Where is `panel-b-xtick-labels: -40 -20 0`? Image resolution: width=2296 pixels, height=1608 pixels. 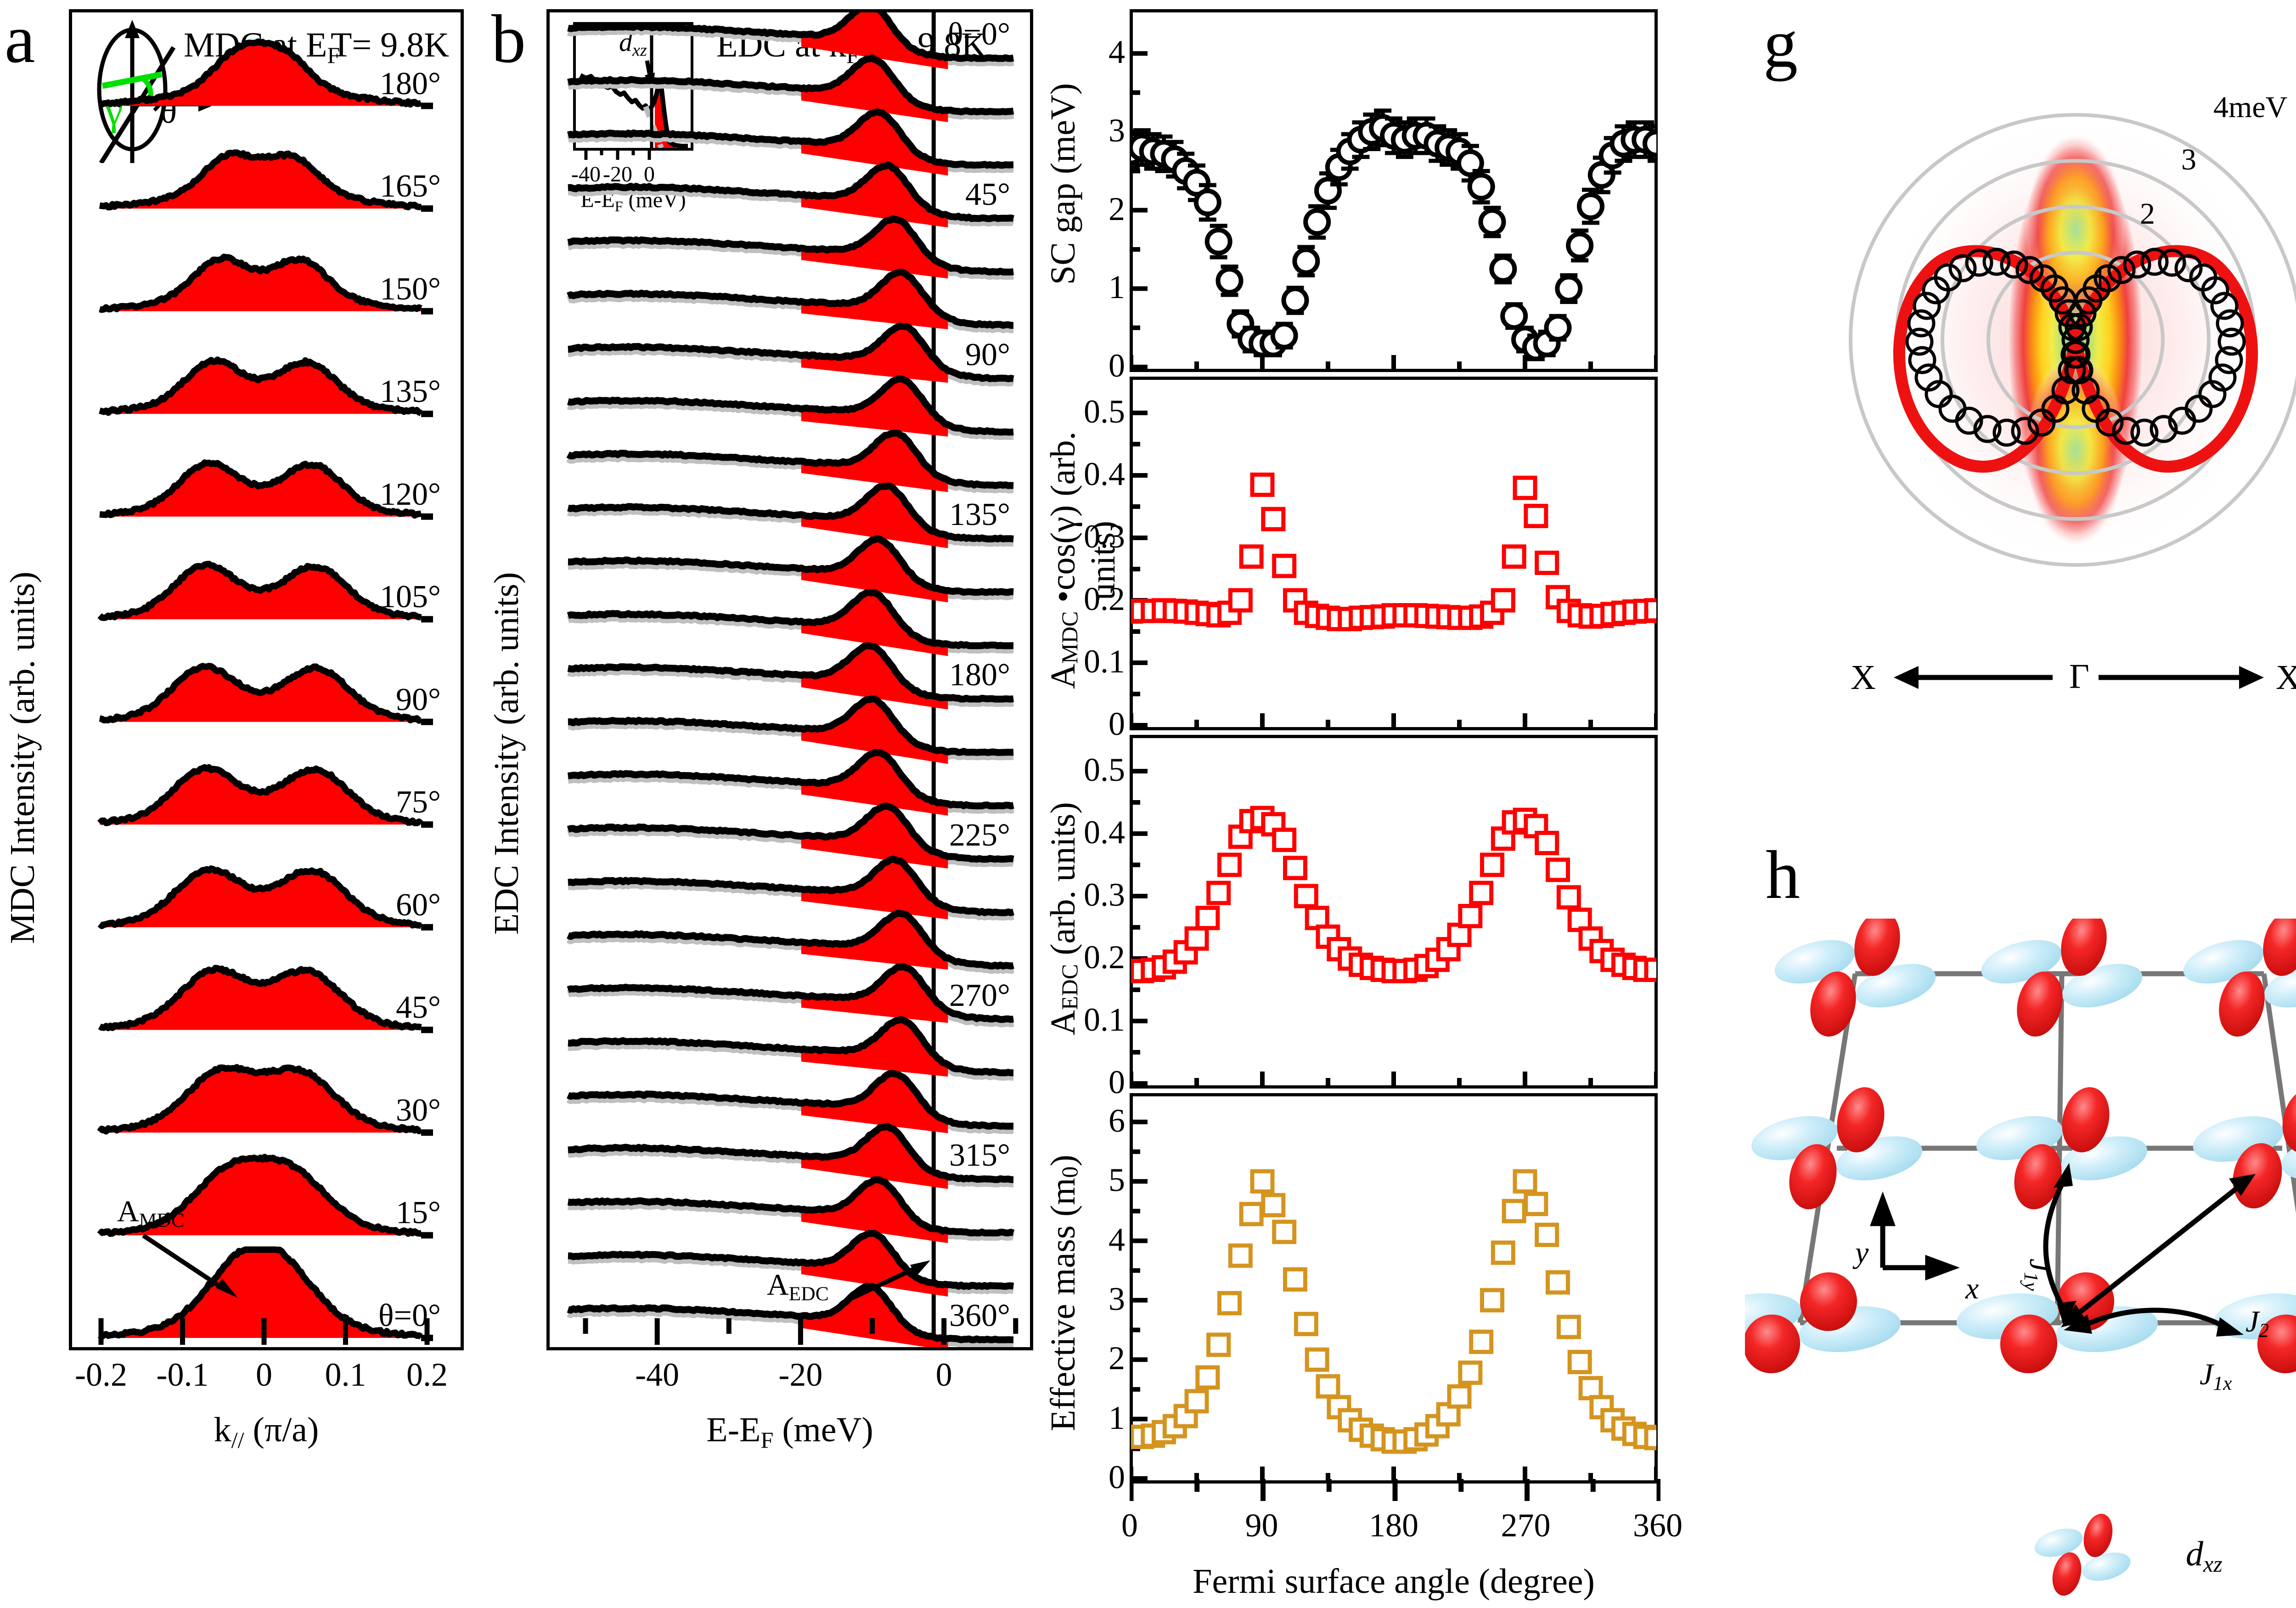 panel-b-xtick-labels: -40 -20 0 is located at coordinates (789, 1376).